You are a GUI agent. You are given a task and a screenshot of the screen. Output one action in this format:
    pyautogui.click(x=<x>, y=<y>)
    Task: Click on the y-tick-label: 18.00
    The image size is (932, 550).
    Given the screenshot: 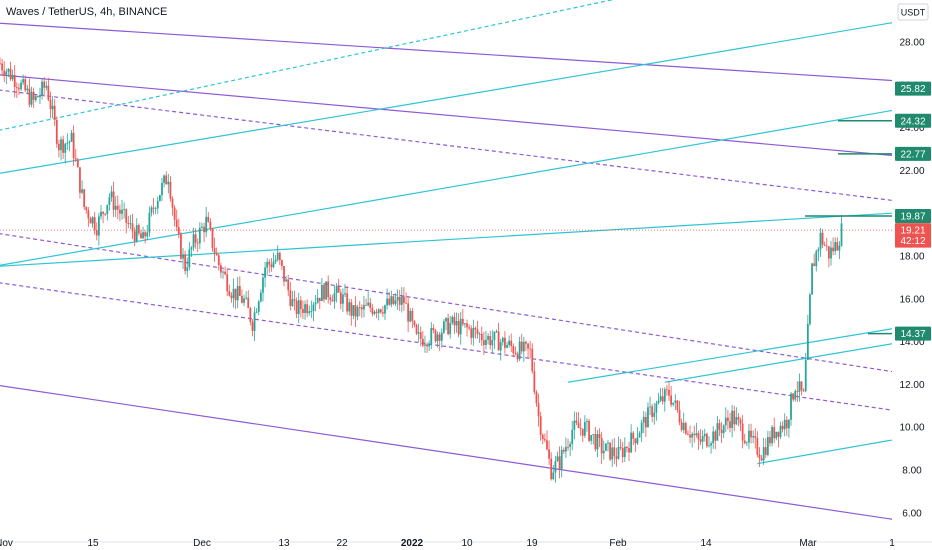 What is the action you would take?
    pyautogui.click(x=911, y=257)
    